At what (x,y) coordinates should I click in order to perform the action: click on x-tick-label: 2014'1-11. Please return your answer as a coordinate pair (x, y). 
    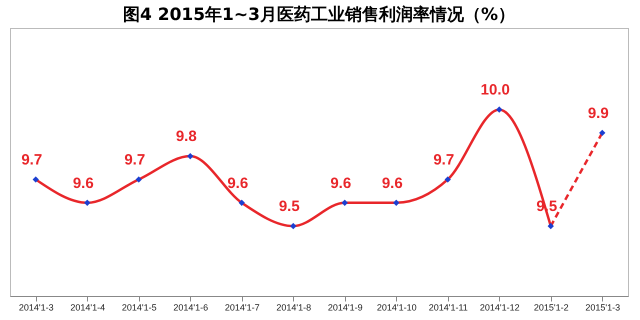
    Looking at the image, I should click on (448, 307).